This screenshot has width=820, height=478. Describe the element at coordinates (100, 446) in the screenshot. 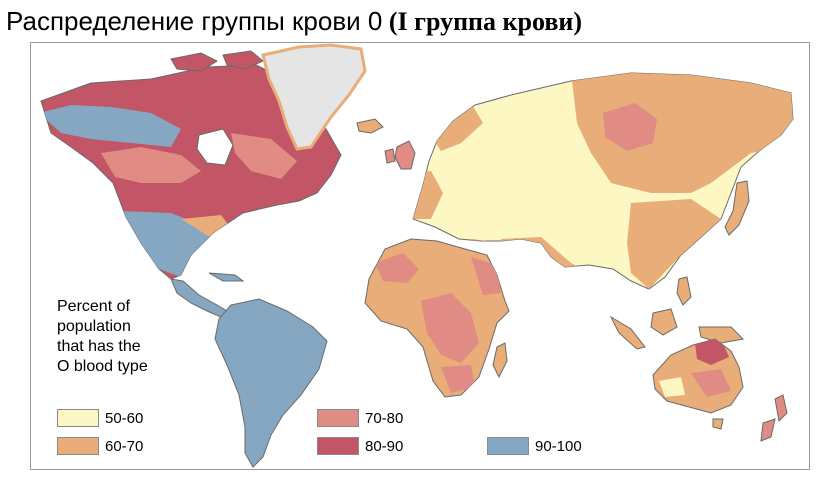

I see `legend-item-60-70: 60-70` at that location.